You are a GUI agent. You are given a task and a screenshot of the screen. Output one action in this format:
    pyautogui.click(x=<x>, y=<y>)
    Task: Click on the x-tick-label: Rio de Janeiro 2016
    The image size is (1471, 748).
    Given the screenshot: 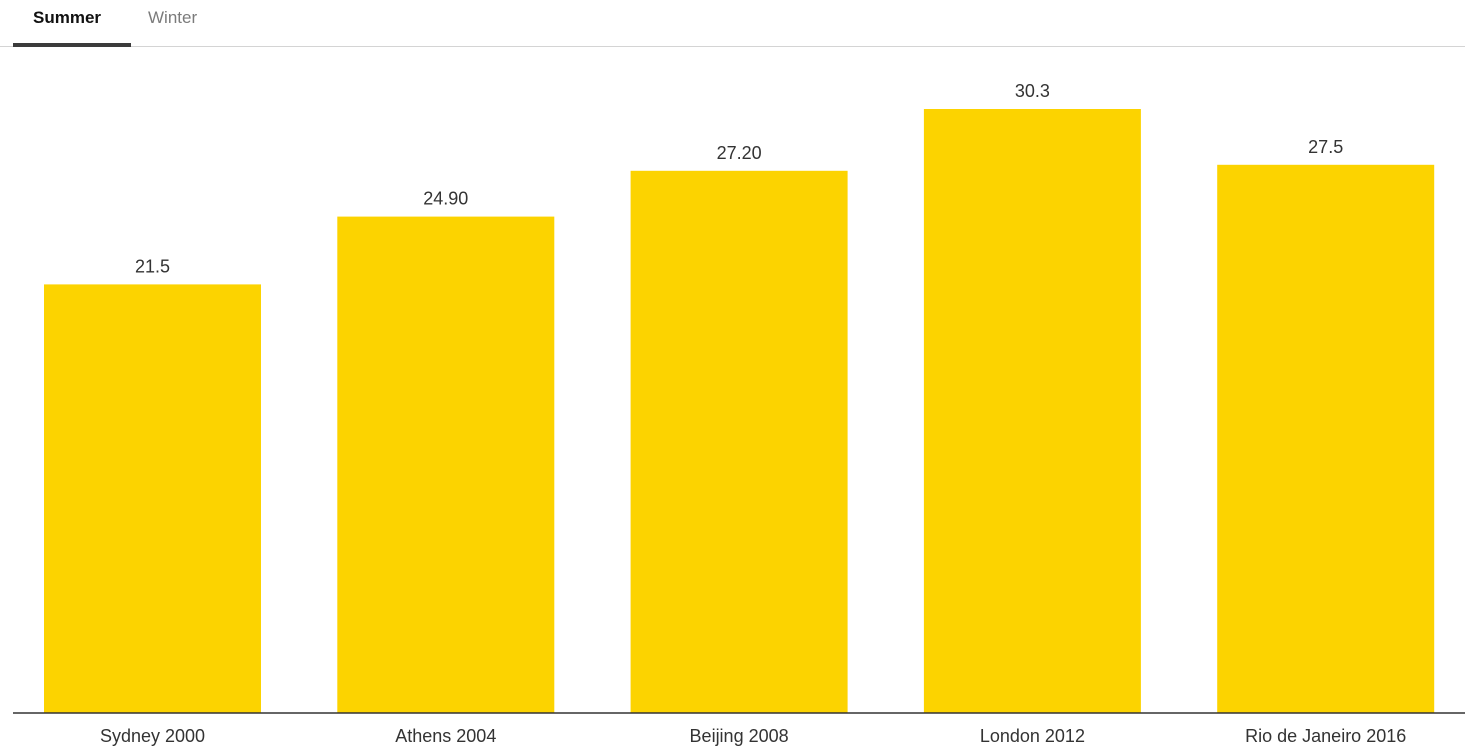 What is the action you would take?
    pyautogui.click(x=1325, y=736)
    